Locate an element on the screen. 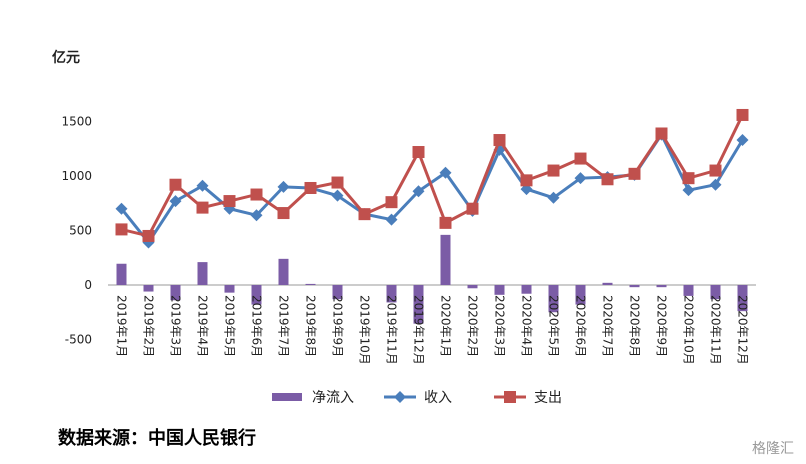 This screenshot has width=806, height=464. legend-label: 支出 is located at coordinates (548, 398).